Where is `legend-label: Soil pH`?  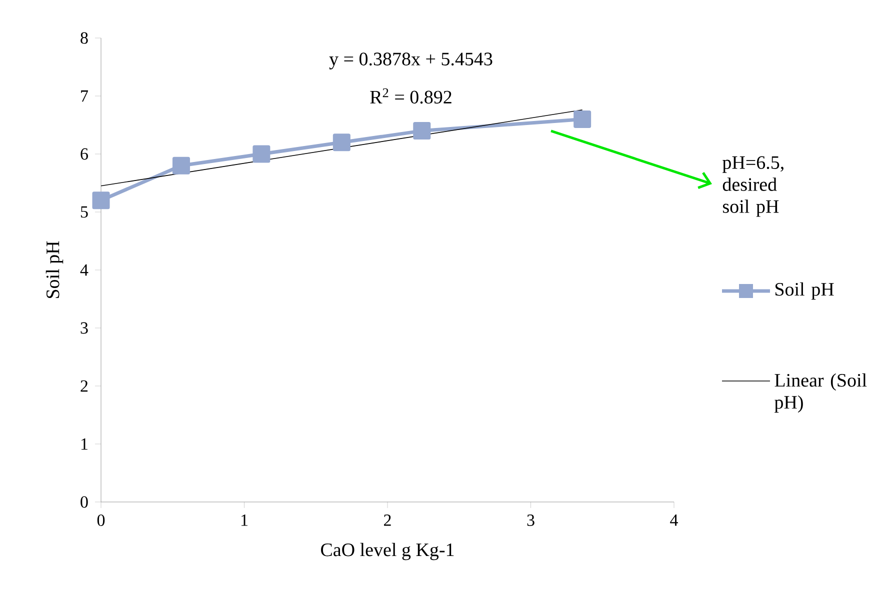 legend-label: Soil pH is located at coordinates (804, 291).